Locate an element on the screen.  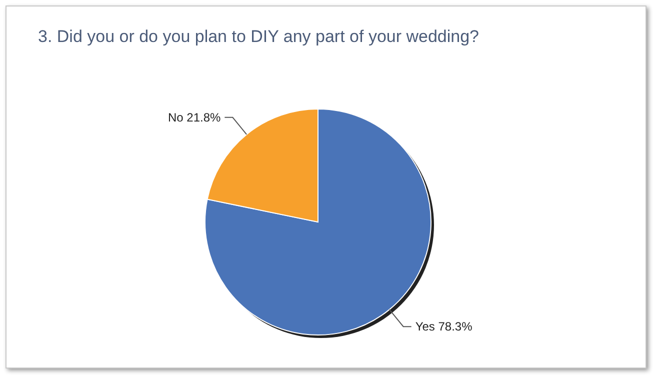
slice-label: Yes 78.3% is located at coordinates (444, 327).